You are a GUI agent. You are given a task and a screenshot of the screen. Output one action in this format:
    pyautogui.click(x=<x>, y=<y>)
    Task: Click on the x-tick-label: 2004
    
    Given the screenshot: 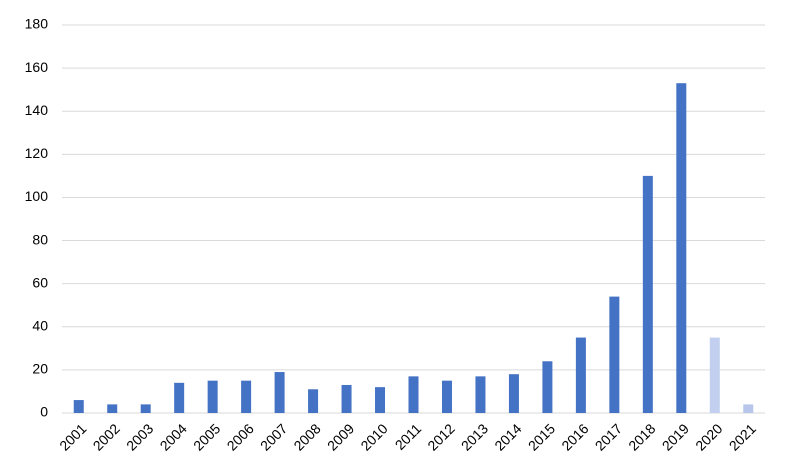 What is the action you would take?
    pyautogui.click(x=173, y=436)
    